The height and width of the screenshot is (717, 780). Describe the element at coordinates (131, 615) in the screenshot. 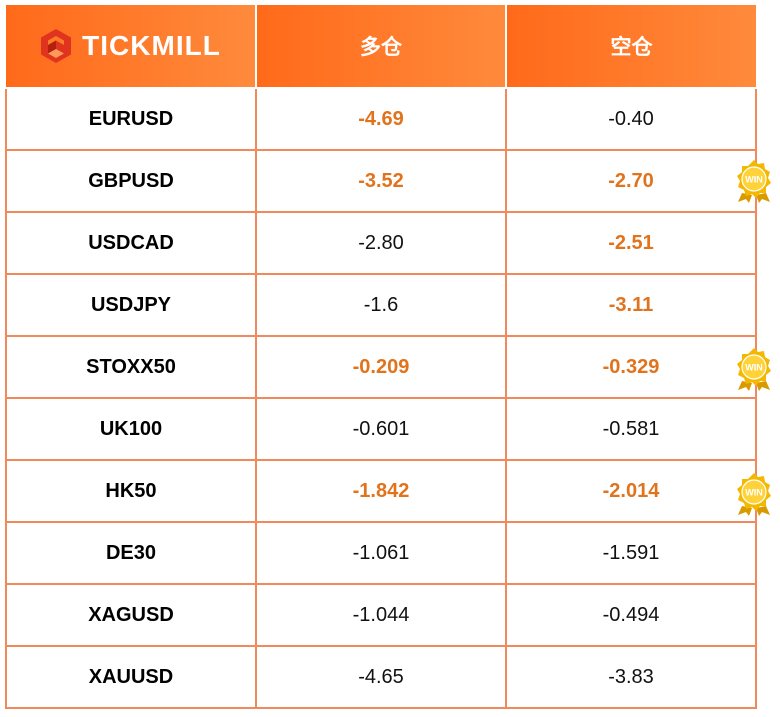

I see `symbol-cell: XAGUSD` at that location.